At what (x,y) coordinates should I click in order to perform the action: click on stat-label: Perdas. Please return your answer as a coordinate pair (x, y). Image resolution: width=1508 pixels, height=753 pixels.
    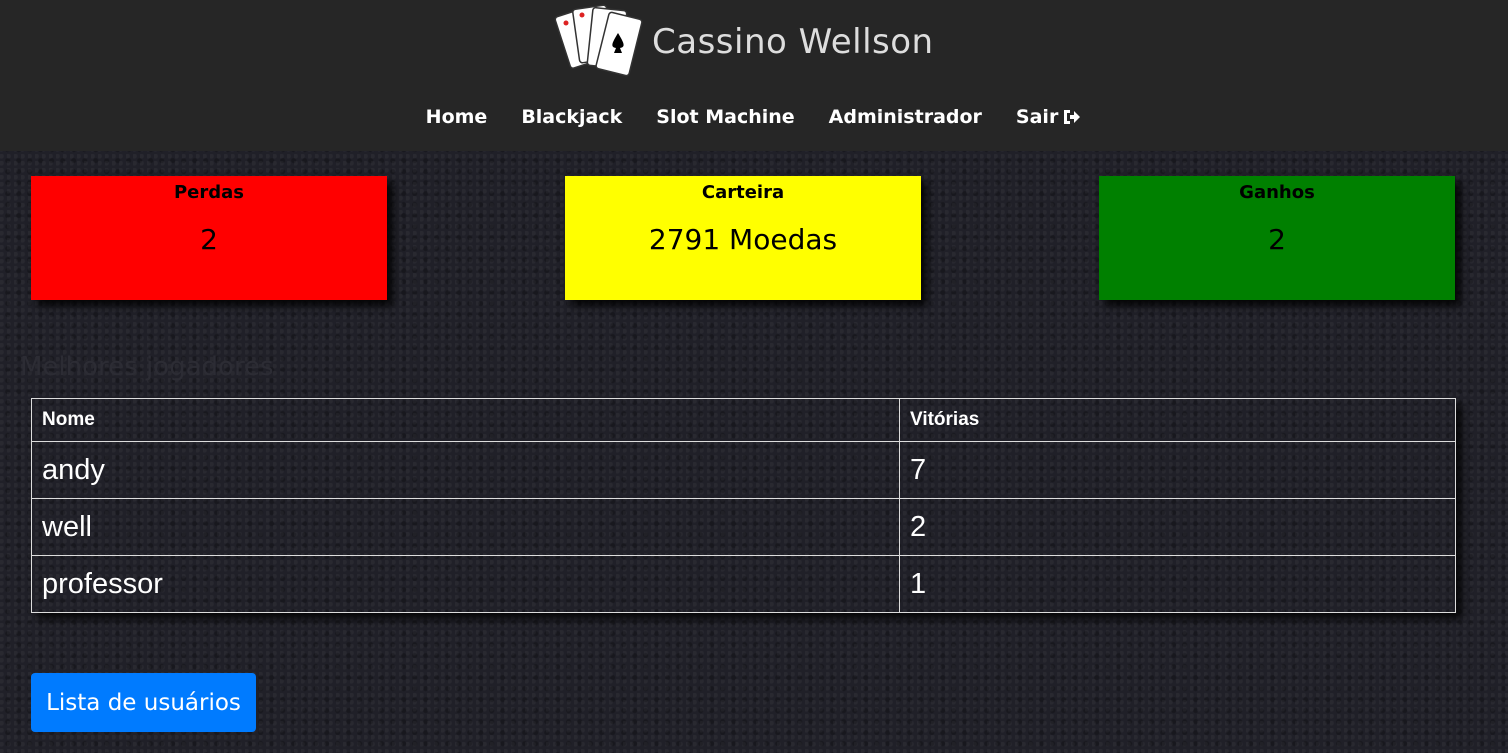
    Looking at the image, I should click on (209, 192).